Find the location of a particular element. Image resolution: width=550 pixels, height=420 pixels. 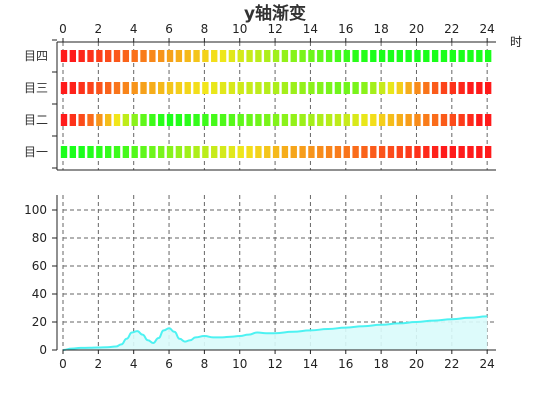

top-tick-label-11: 22 is located at coordinates (451, 29).